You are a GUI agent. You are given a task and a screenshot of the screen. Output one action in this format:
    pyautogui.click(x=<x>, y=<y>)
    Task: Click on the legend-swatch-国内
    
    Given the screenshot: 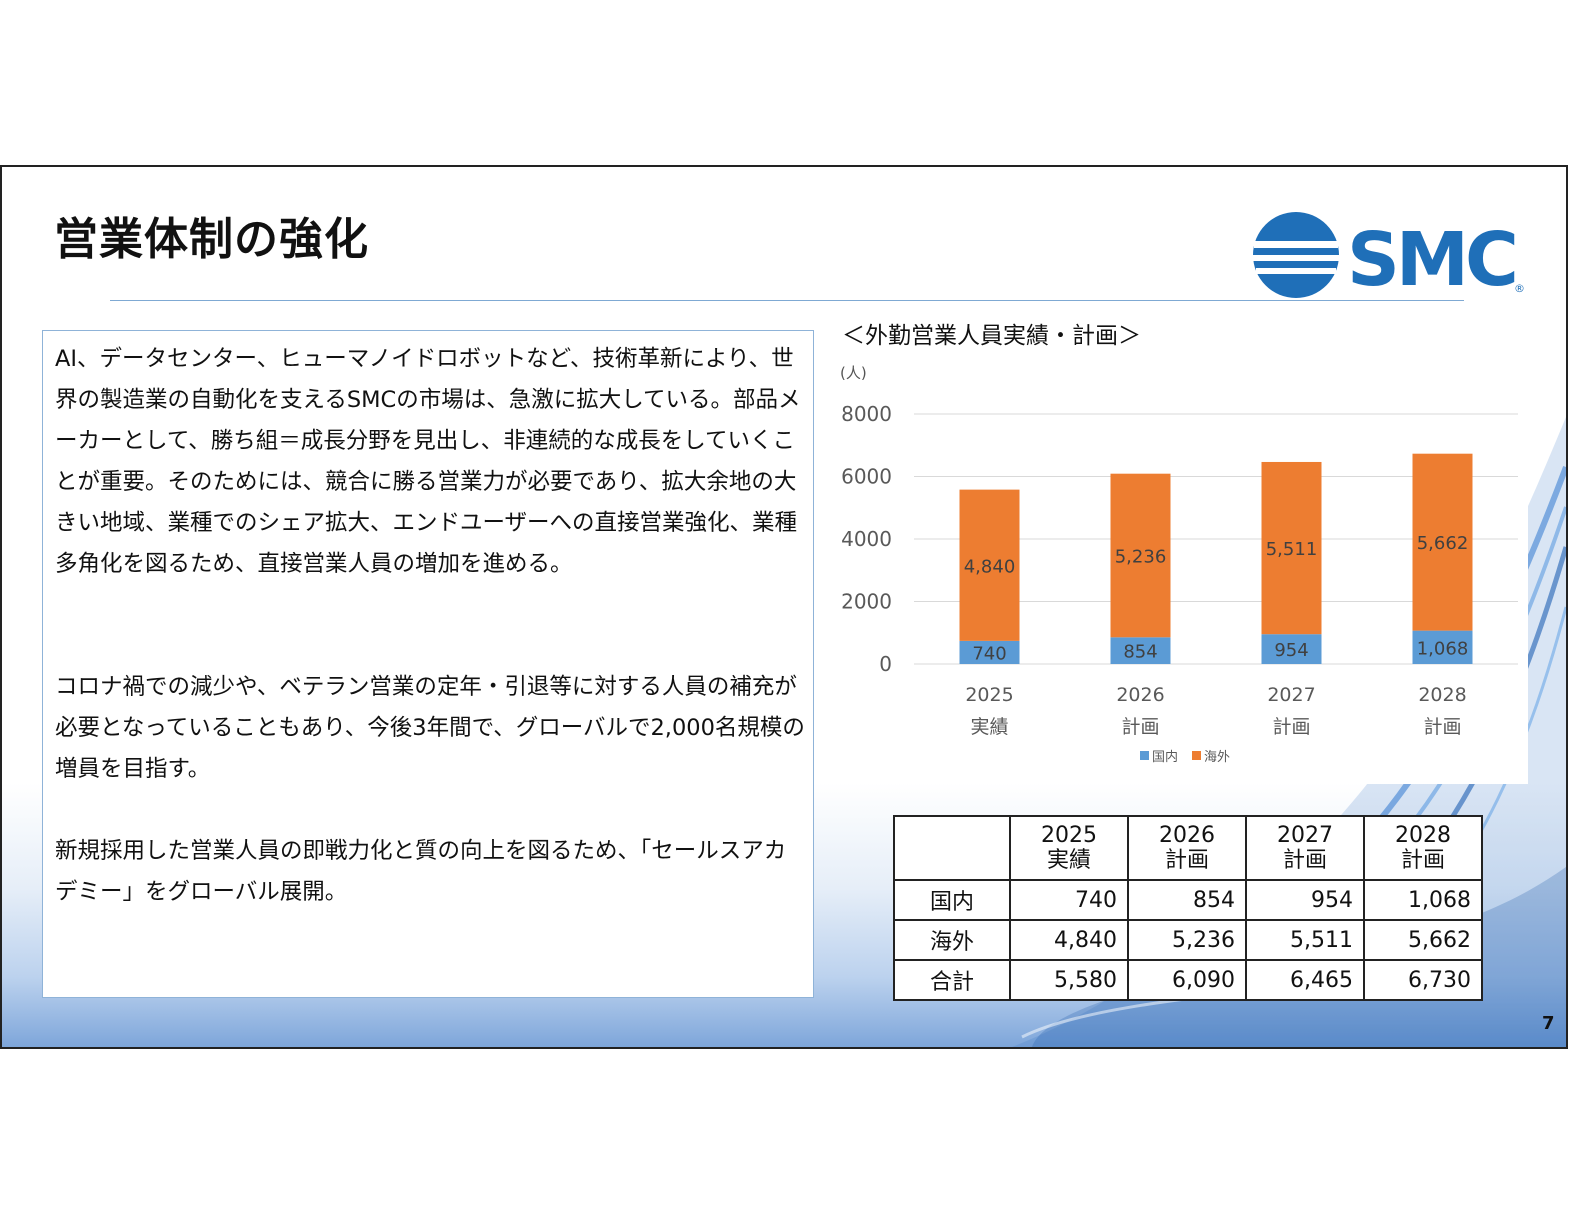 What is the action you would take?
    pyautogui.click(x=1144, y=755)
    